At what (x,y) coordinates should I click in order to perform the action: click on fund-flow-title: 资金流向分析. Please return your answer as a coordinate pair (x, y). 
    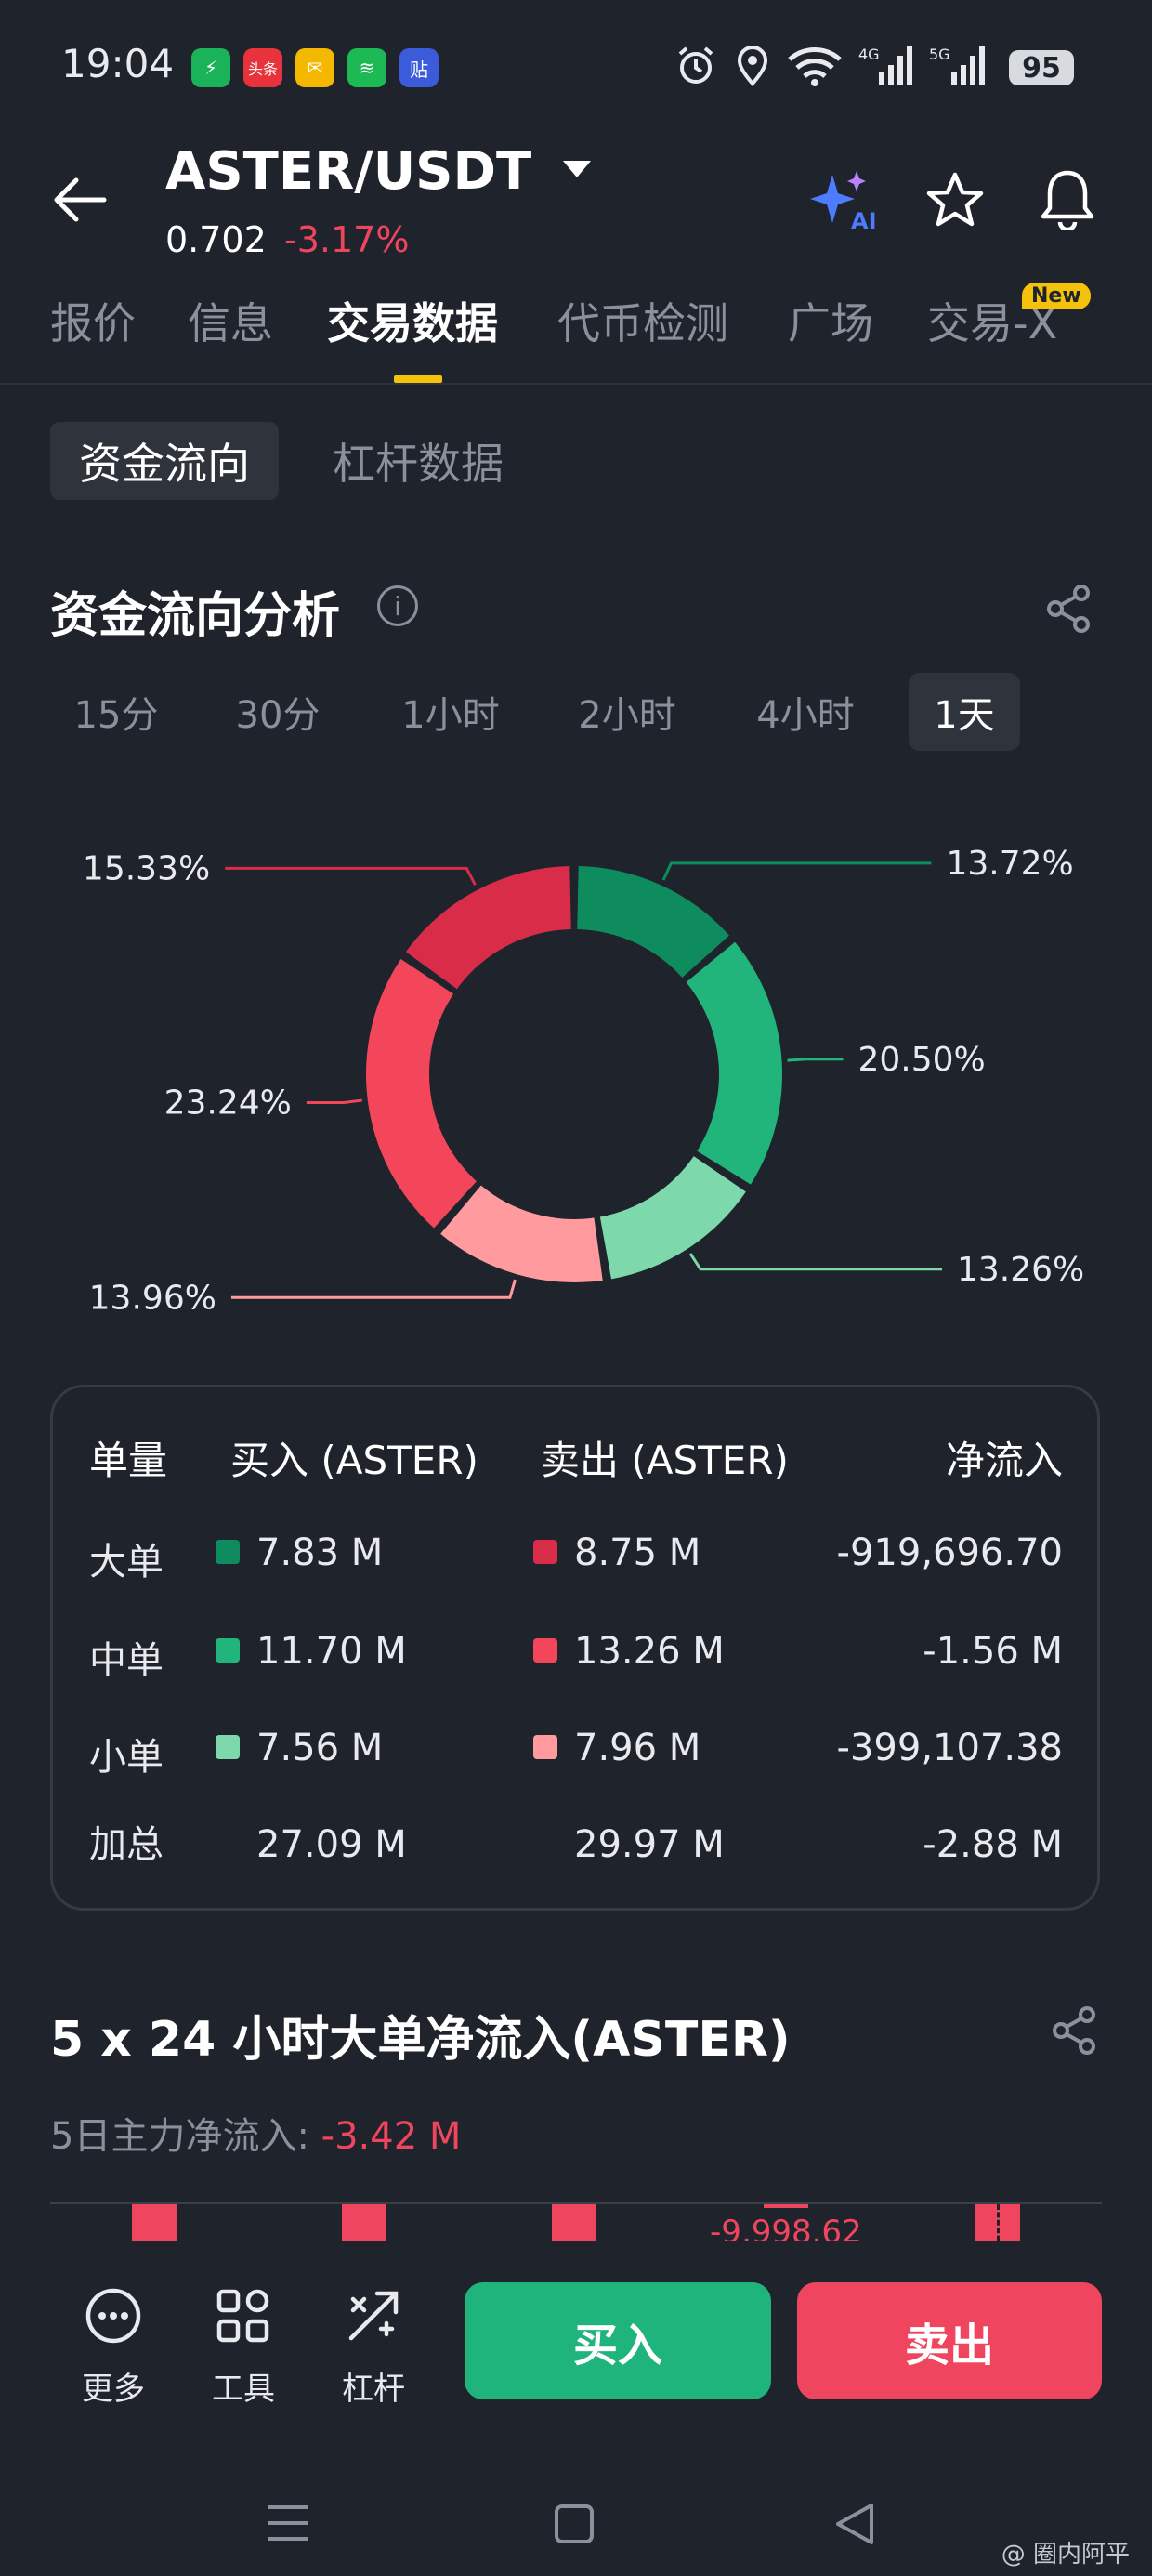
    Looking at the image, I should click on (195, 616).